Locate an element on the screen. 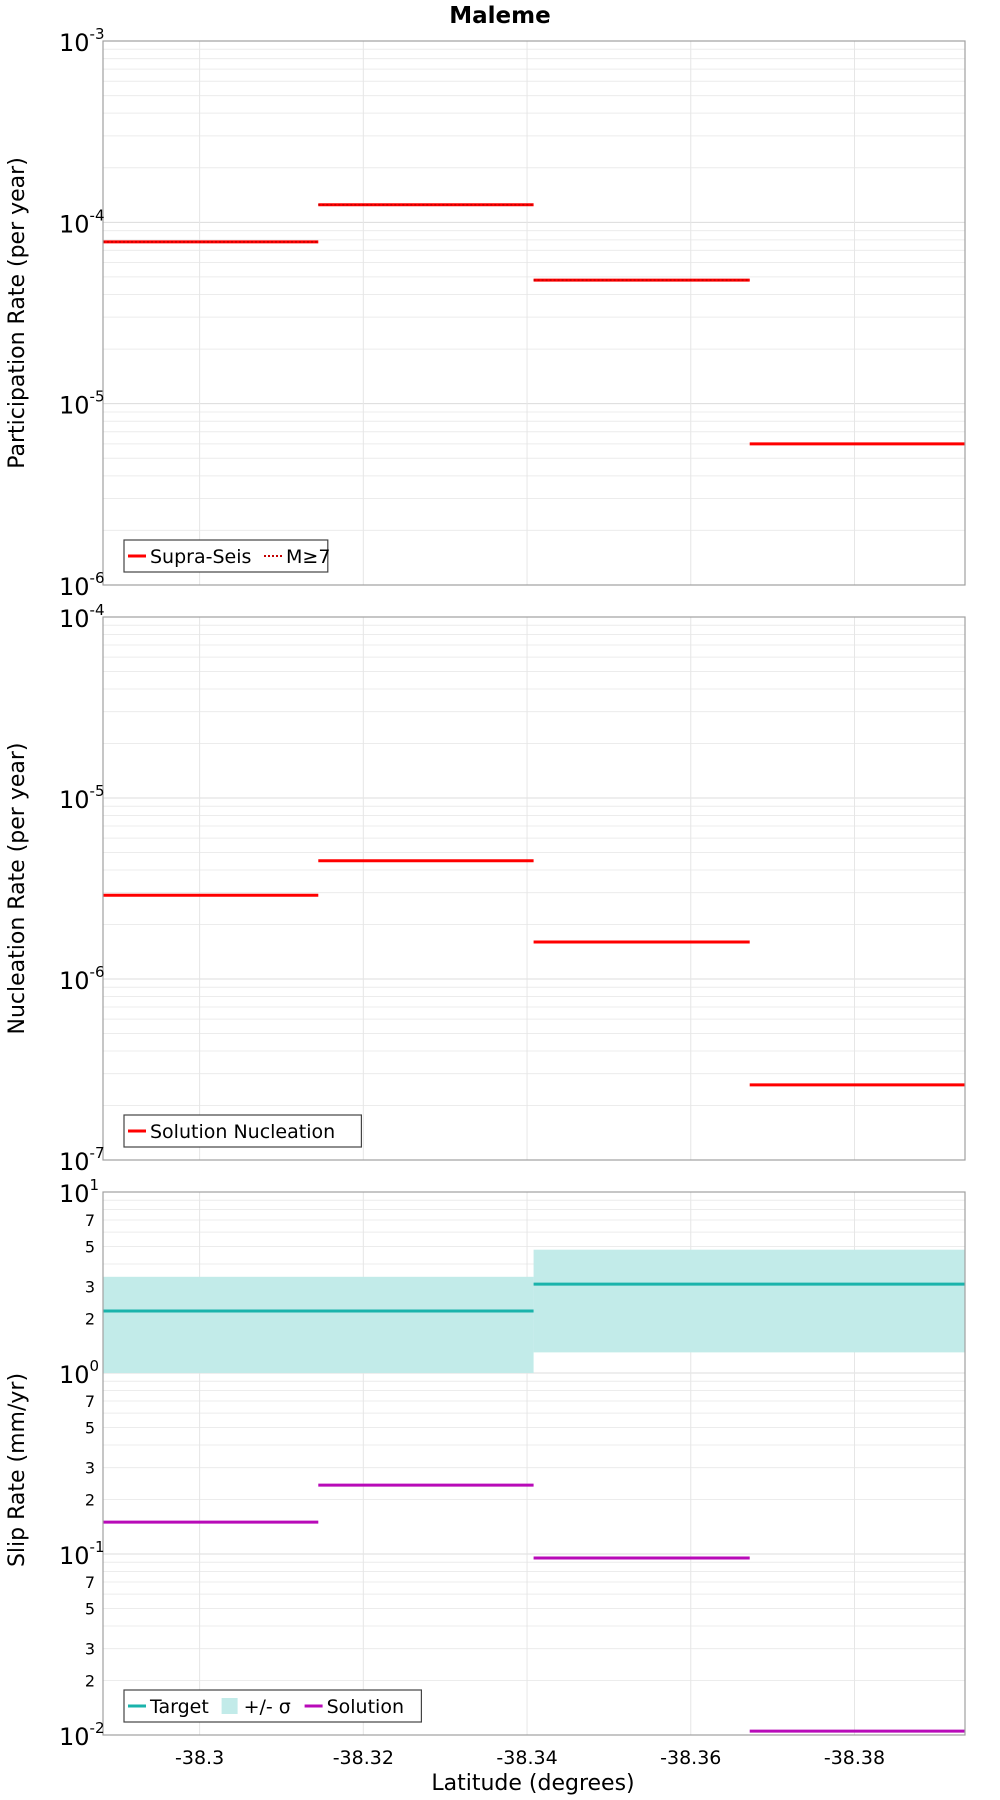 The height and width of the screenshot is (1800, 1000). legend-label: Target is located at coordinates (179, 1707).